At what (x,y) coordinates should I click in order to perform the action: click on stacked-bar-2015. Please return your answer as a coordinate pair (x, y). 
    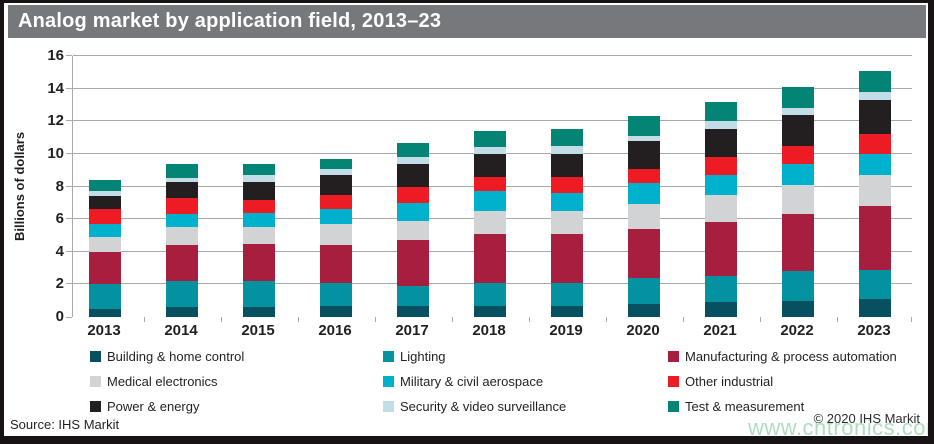
    Looking at the image, I should click on (259, 240).